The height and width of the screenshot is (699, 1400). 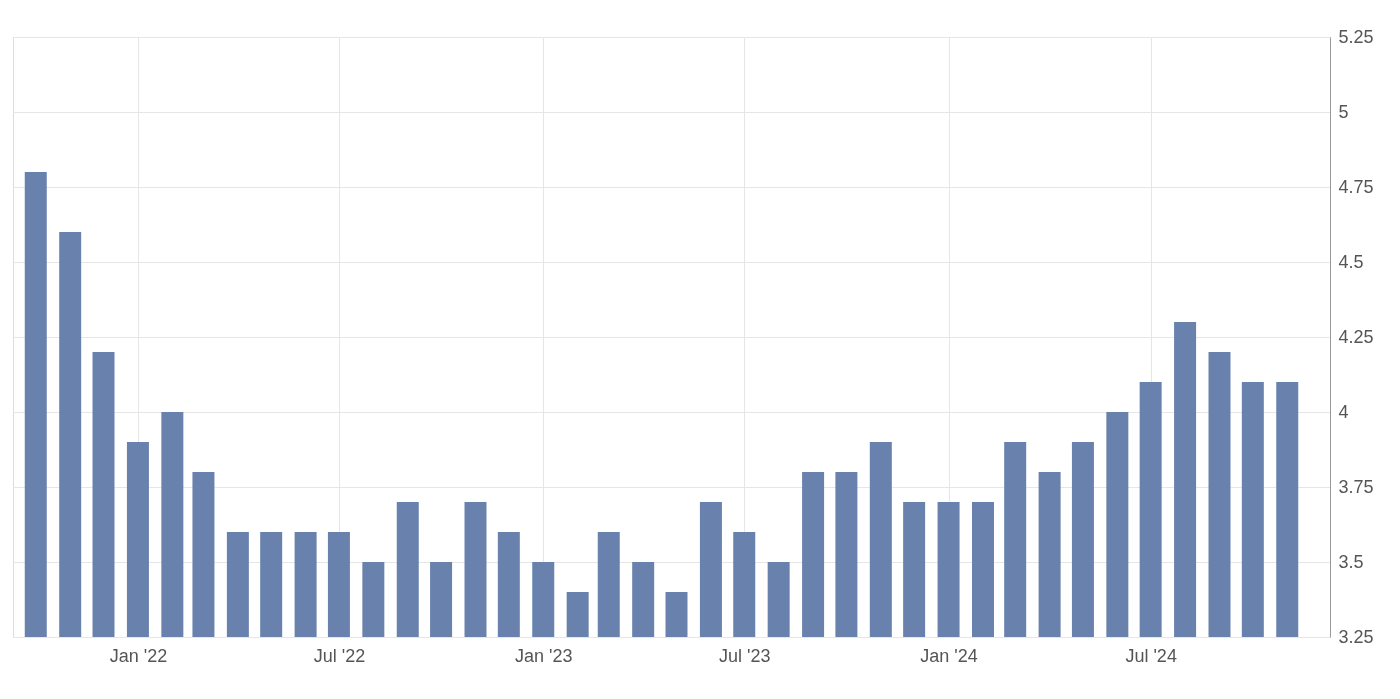 What do you see at coordinates (1356, 186) in the screenshot?
I see `y-tick-label: 4.75` at bounding box center [1356, 186].